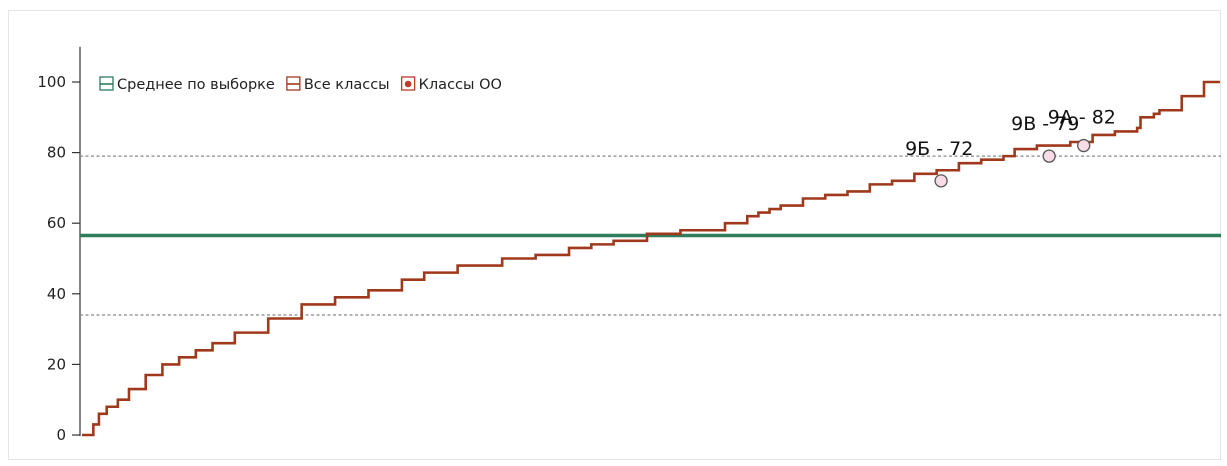 This screenshot has width=1227, height=466. Describe the element at coordinates (196, 85) in the screenshot. I see `legend-label-0: Среднее по выборке` at that location.